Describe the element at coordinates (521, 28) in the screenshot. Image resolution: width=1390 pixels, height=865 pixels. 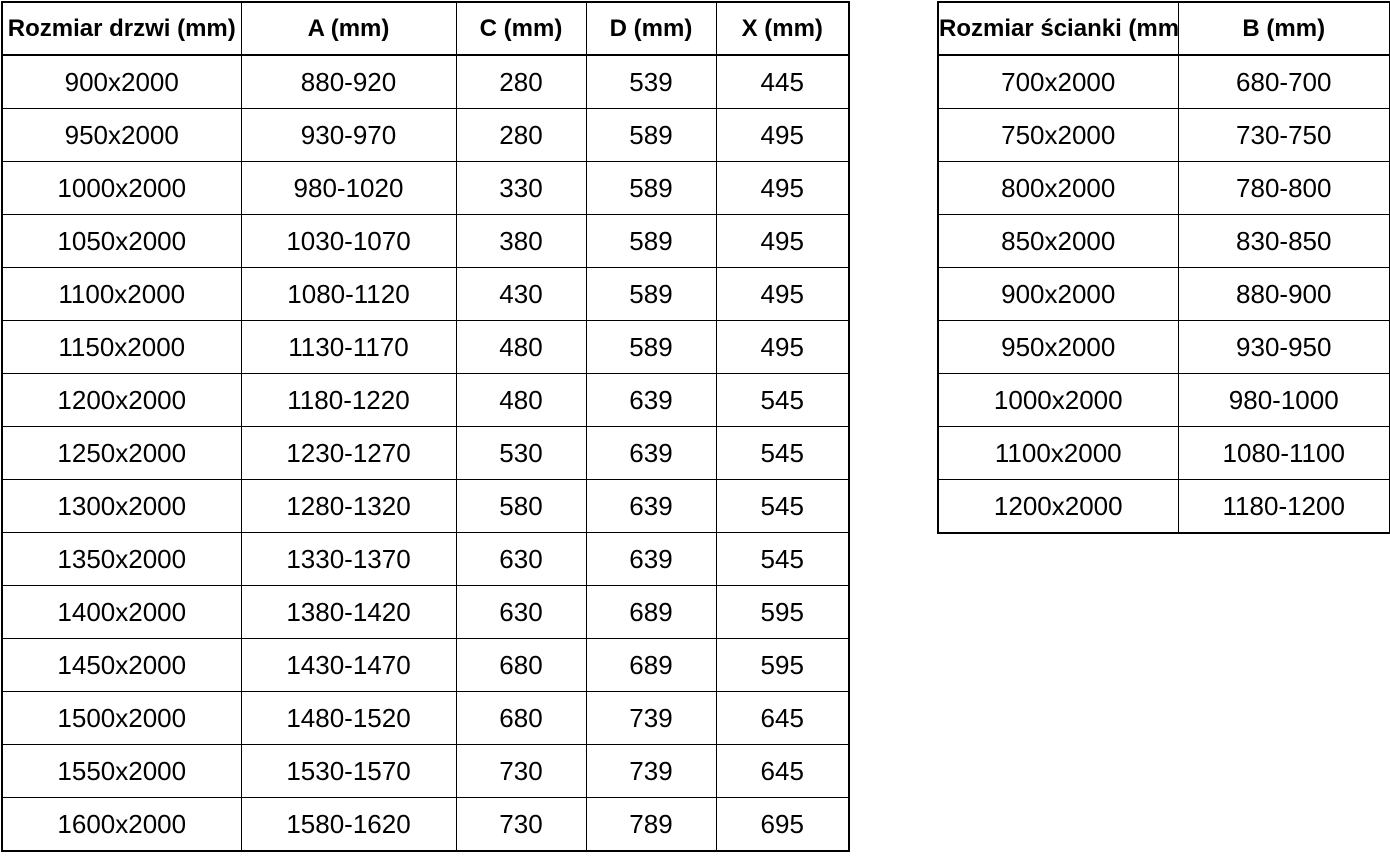
I see `column-header: C (mm)` at that location.